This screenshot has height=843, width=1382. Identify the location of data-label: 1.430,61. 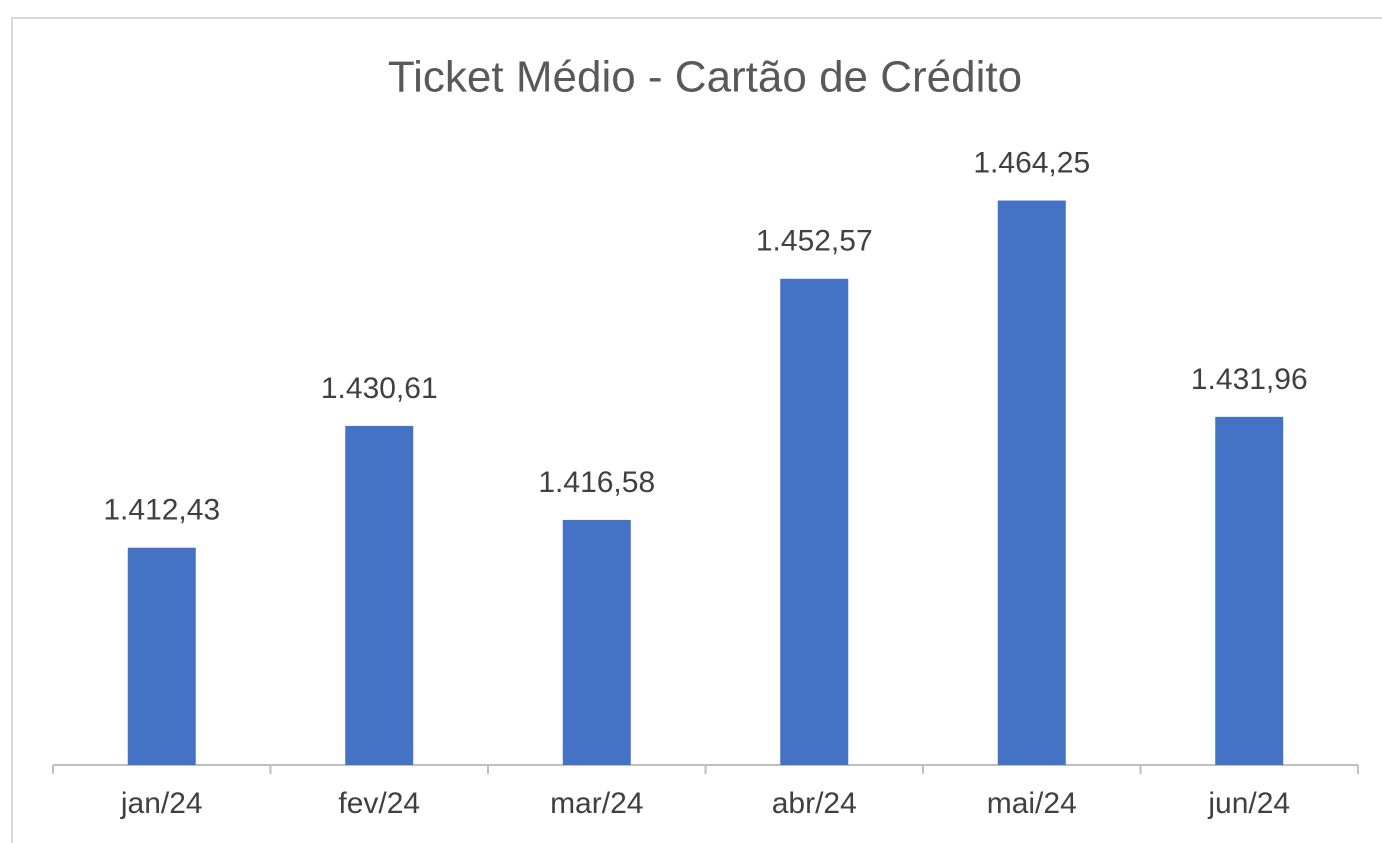
(379, 388).